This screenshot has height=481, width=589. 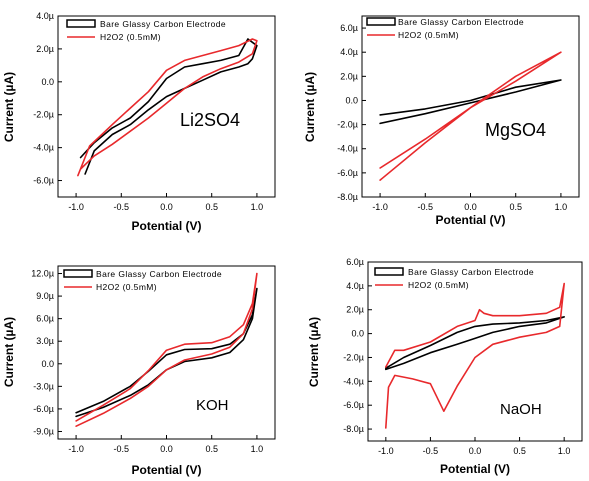 What do you see at coordinates (47, 82) in the screenshot?
I see `li2so4-y-tick-label: 0.0` at bounding box center [47, 82].